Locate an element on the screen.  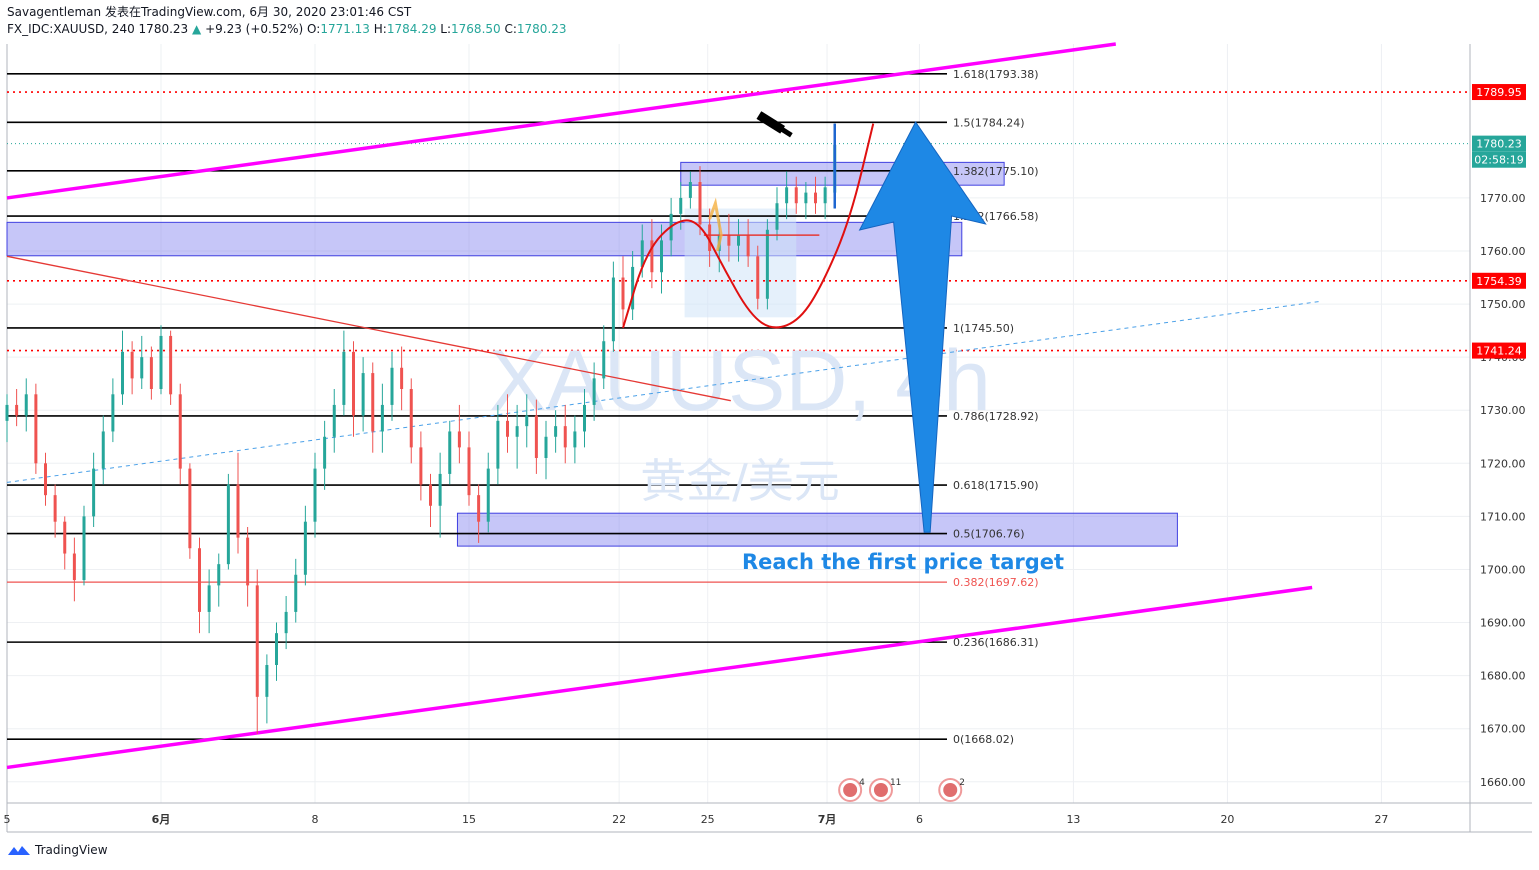
time-axis: 5 6月 8 15 22 25 7月 6 13 20 27 is located at coordinates (696, 819).